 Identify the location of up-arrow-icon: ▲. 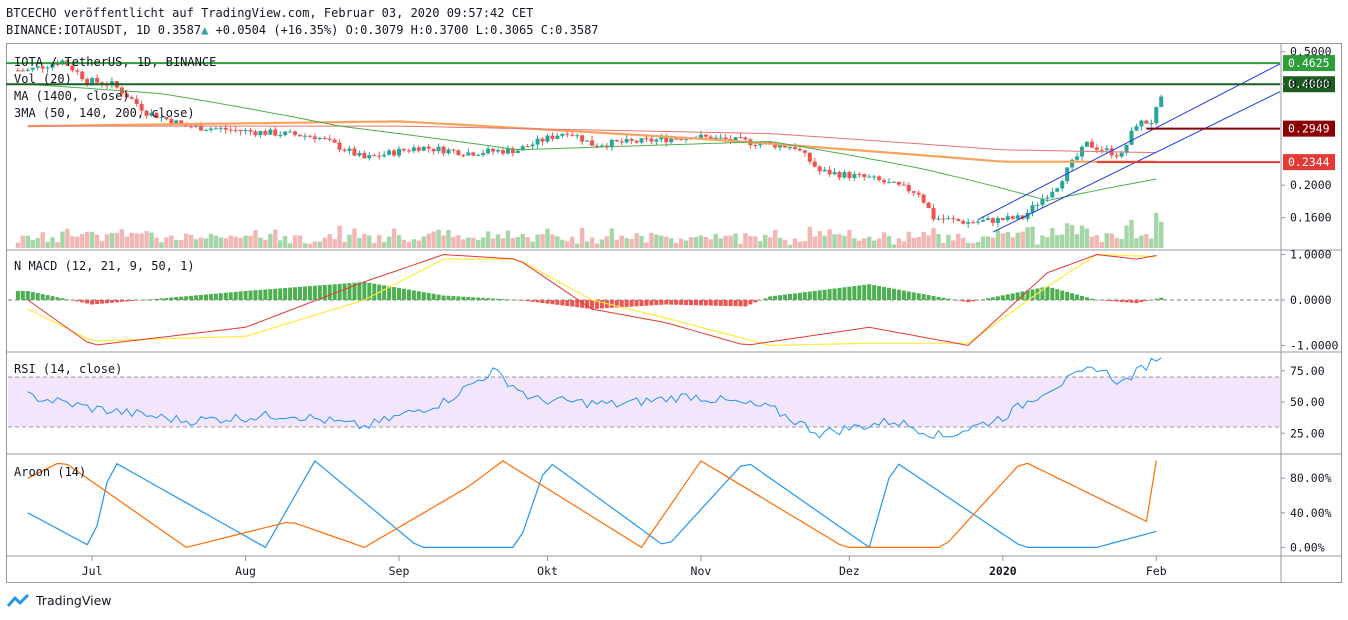
(205, 30).